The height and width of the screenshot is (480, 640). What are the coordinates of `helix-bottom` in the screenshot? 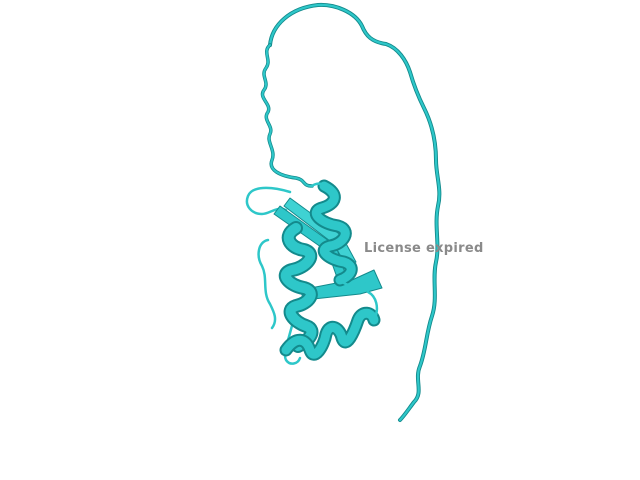 It's located at (330, 333).